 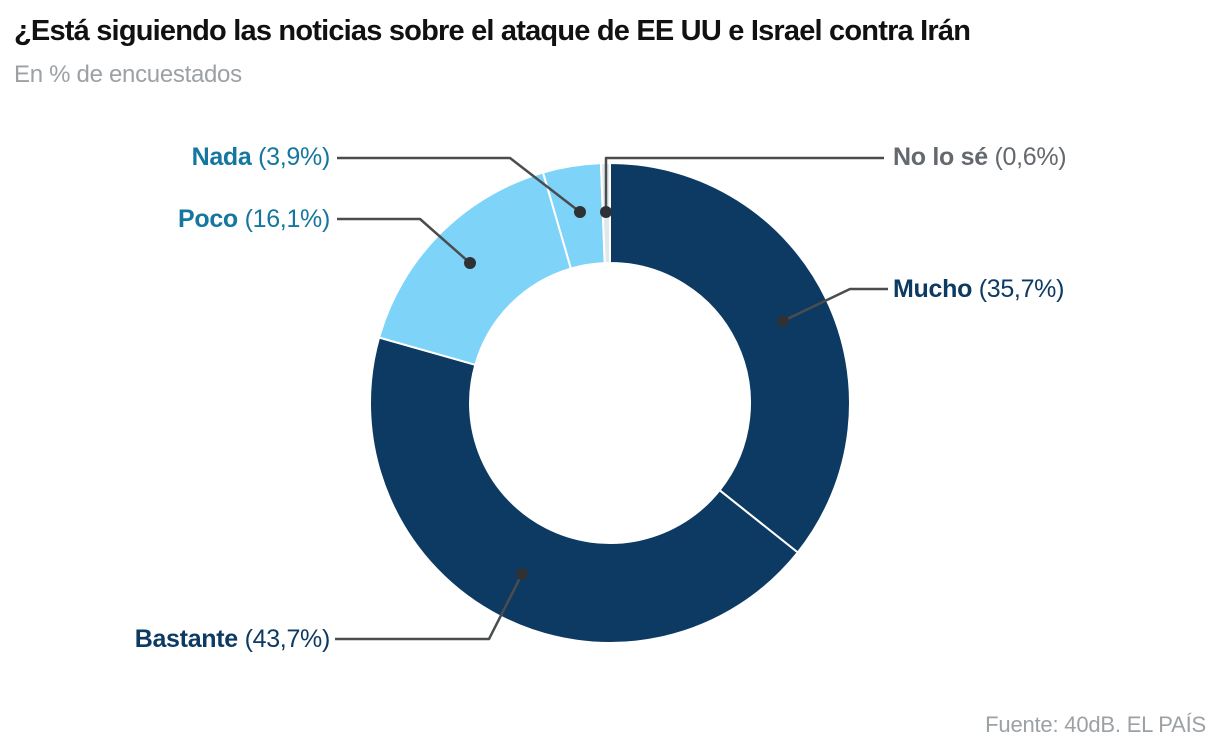 What do you see at coordinates (940, 157) in the screenshot?
I see `label-no-lo-se-name: No lo sé` at bounding box center [940, 157].